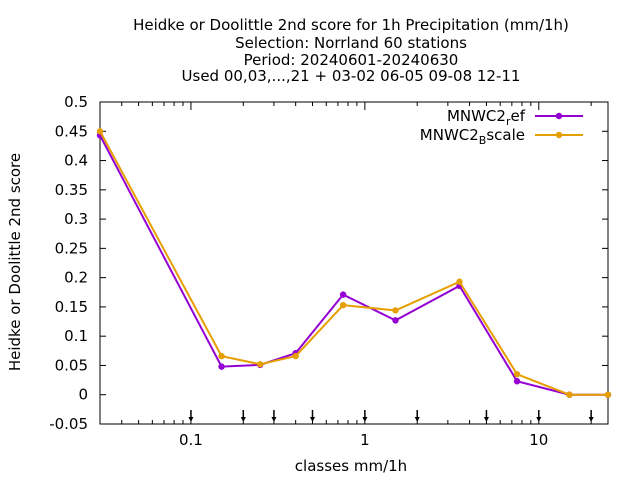  What do you see at coordinates (538, 440) in the screenshot?
I see `x-tick-label: 10` at bounding box center [538, 440].